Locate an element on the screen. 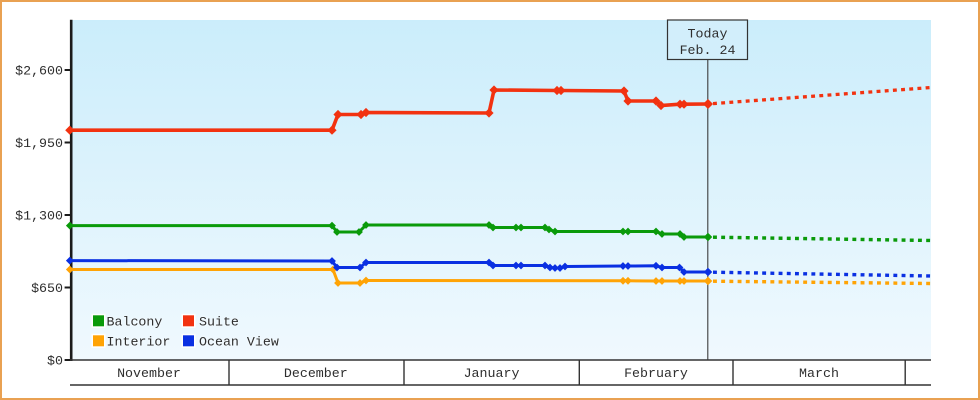 Image resolution: width=980 pixels, height=400 pixels. svg-text: $1,950 is located at coordinates (39, 143).